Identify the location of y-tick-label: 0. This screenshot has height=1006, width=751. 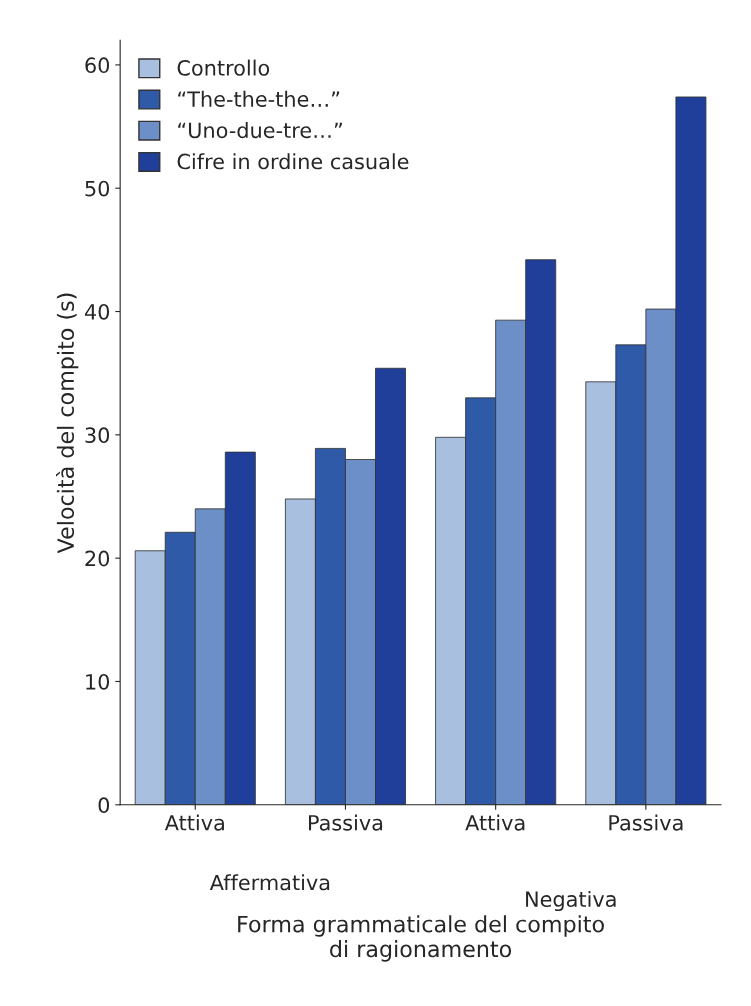
(104, 805).